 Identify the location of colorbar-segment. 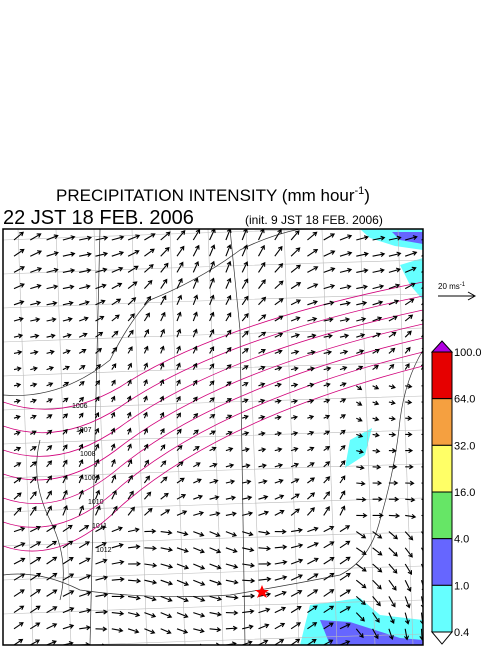
(442, 515).